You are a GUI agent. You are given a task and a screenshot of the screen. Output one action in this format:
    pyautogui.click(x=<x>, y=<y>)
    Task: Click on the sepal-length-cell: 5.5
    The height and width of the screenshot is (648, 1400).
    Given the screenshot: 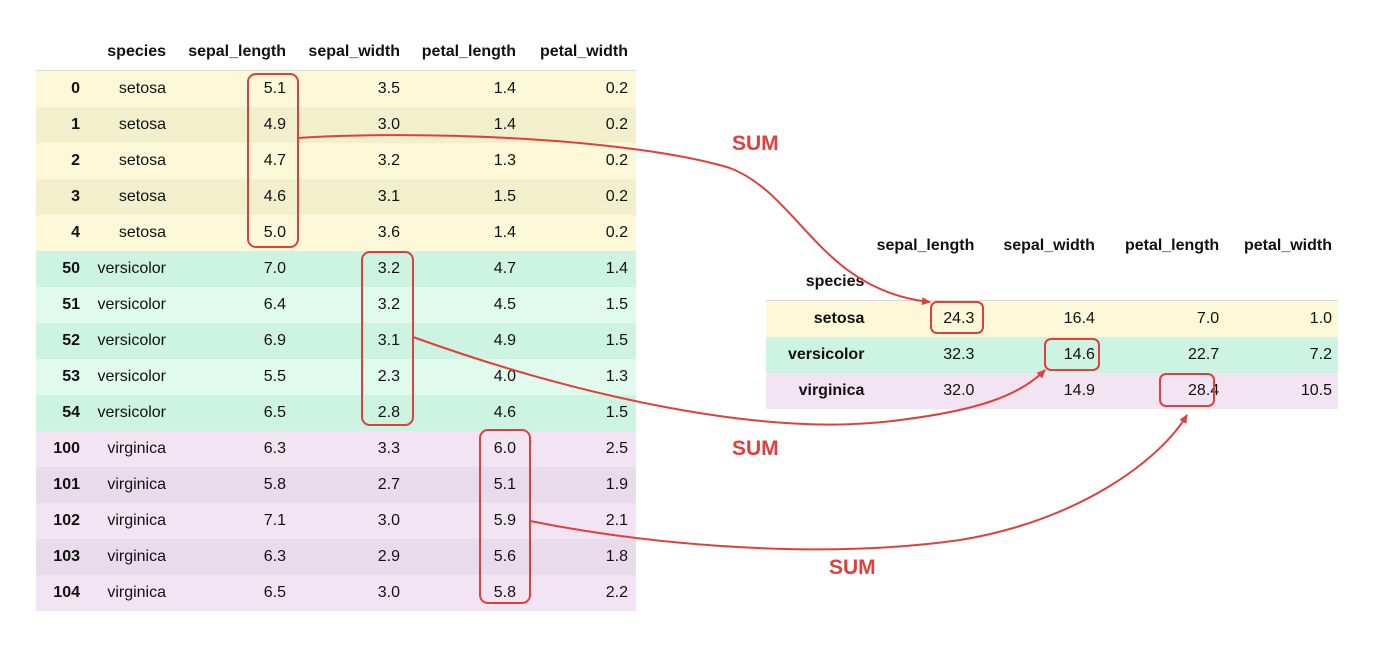 What is the action you would take?
    pyautogui.click(x=274, y=376)
    